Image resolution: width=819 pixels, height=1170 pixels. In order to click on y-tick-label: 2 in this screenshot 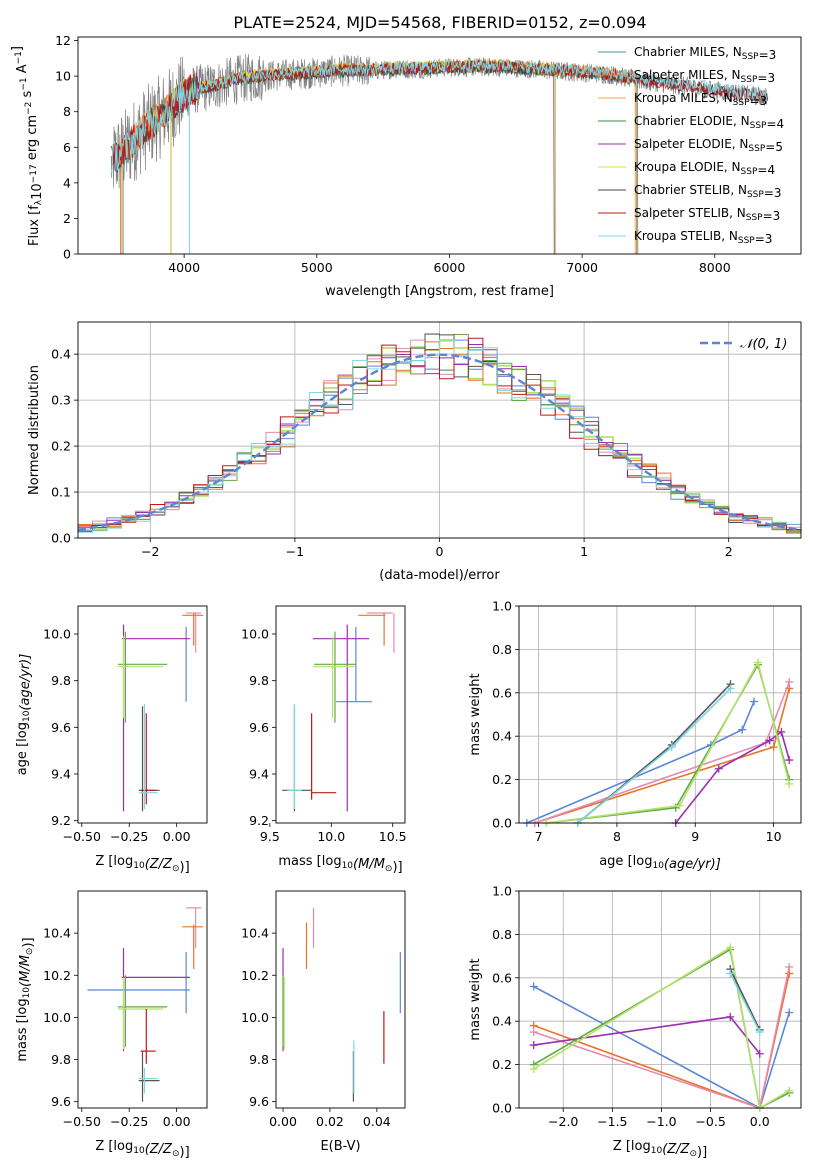, I will do `click(67, 218)`.